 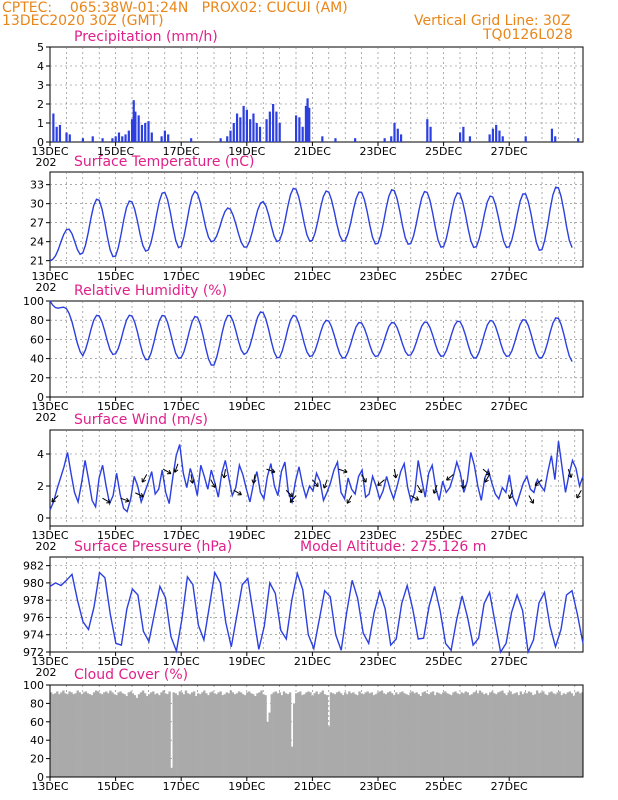 What do you see at coordinates (316, 604) in the screenshot?
I see `panel-frame` at bounding box center [316, 604].